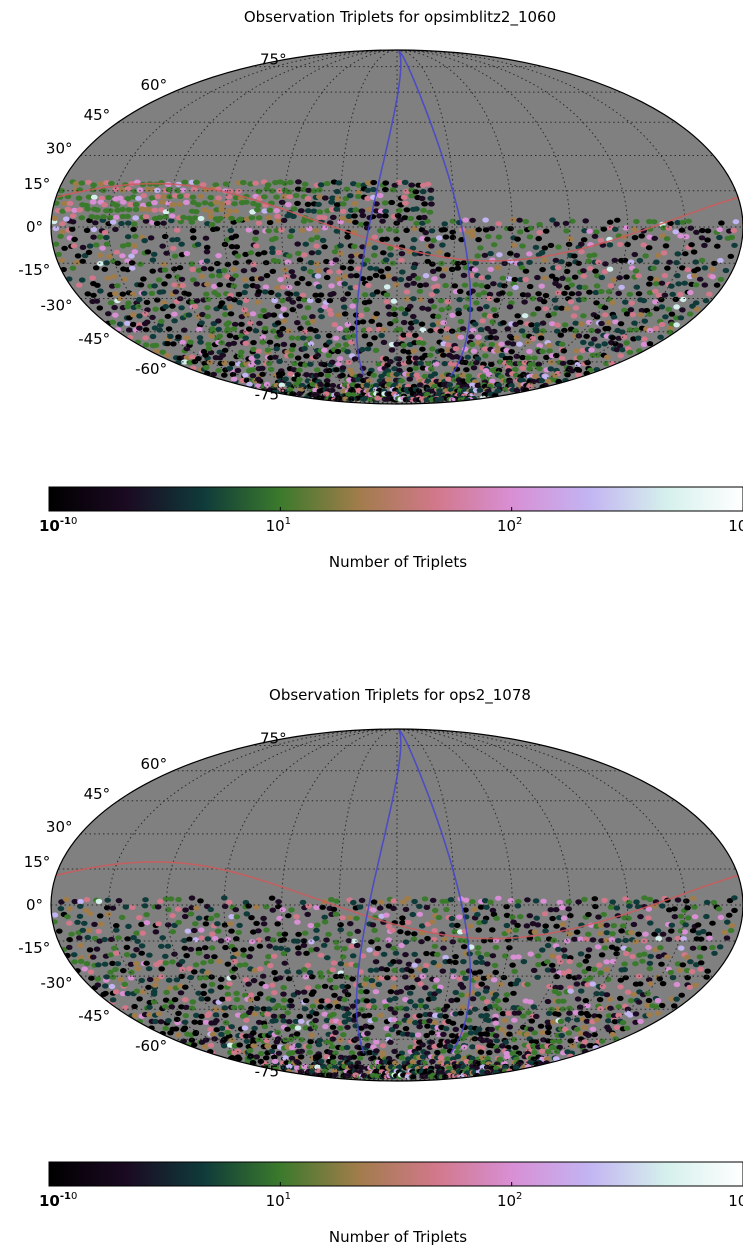 The height and width of the screenshot is (1256, 743). What do you see at coordinates (278, 1200) in the screenshot?
I see `colorbar-tick-2-1: 101` at bounding box center [278, 1200].